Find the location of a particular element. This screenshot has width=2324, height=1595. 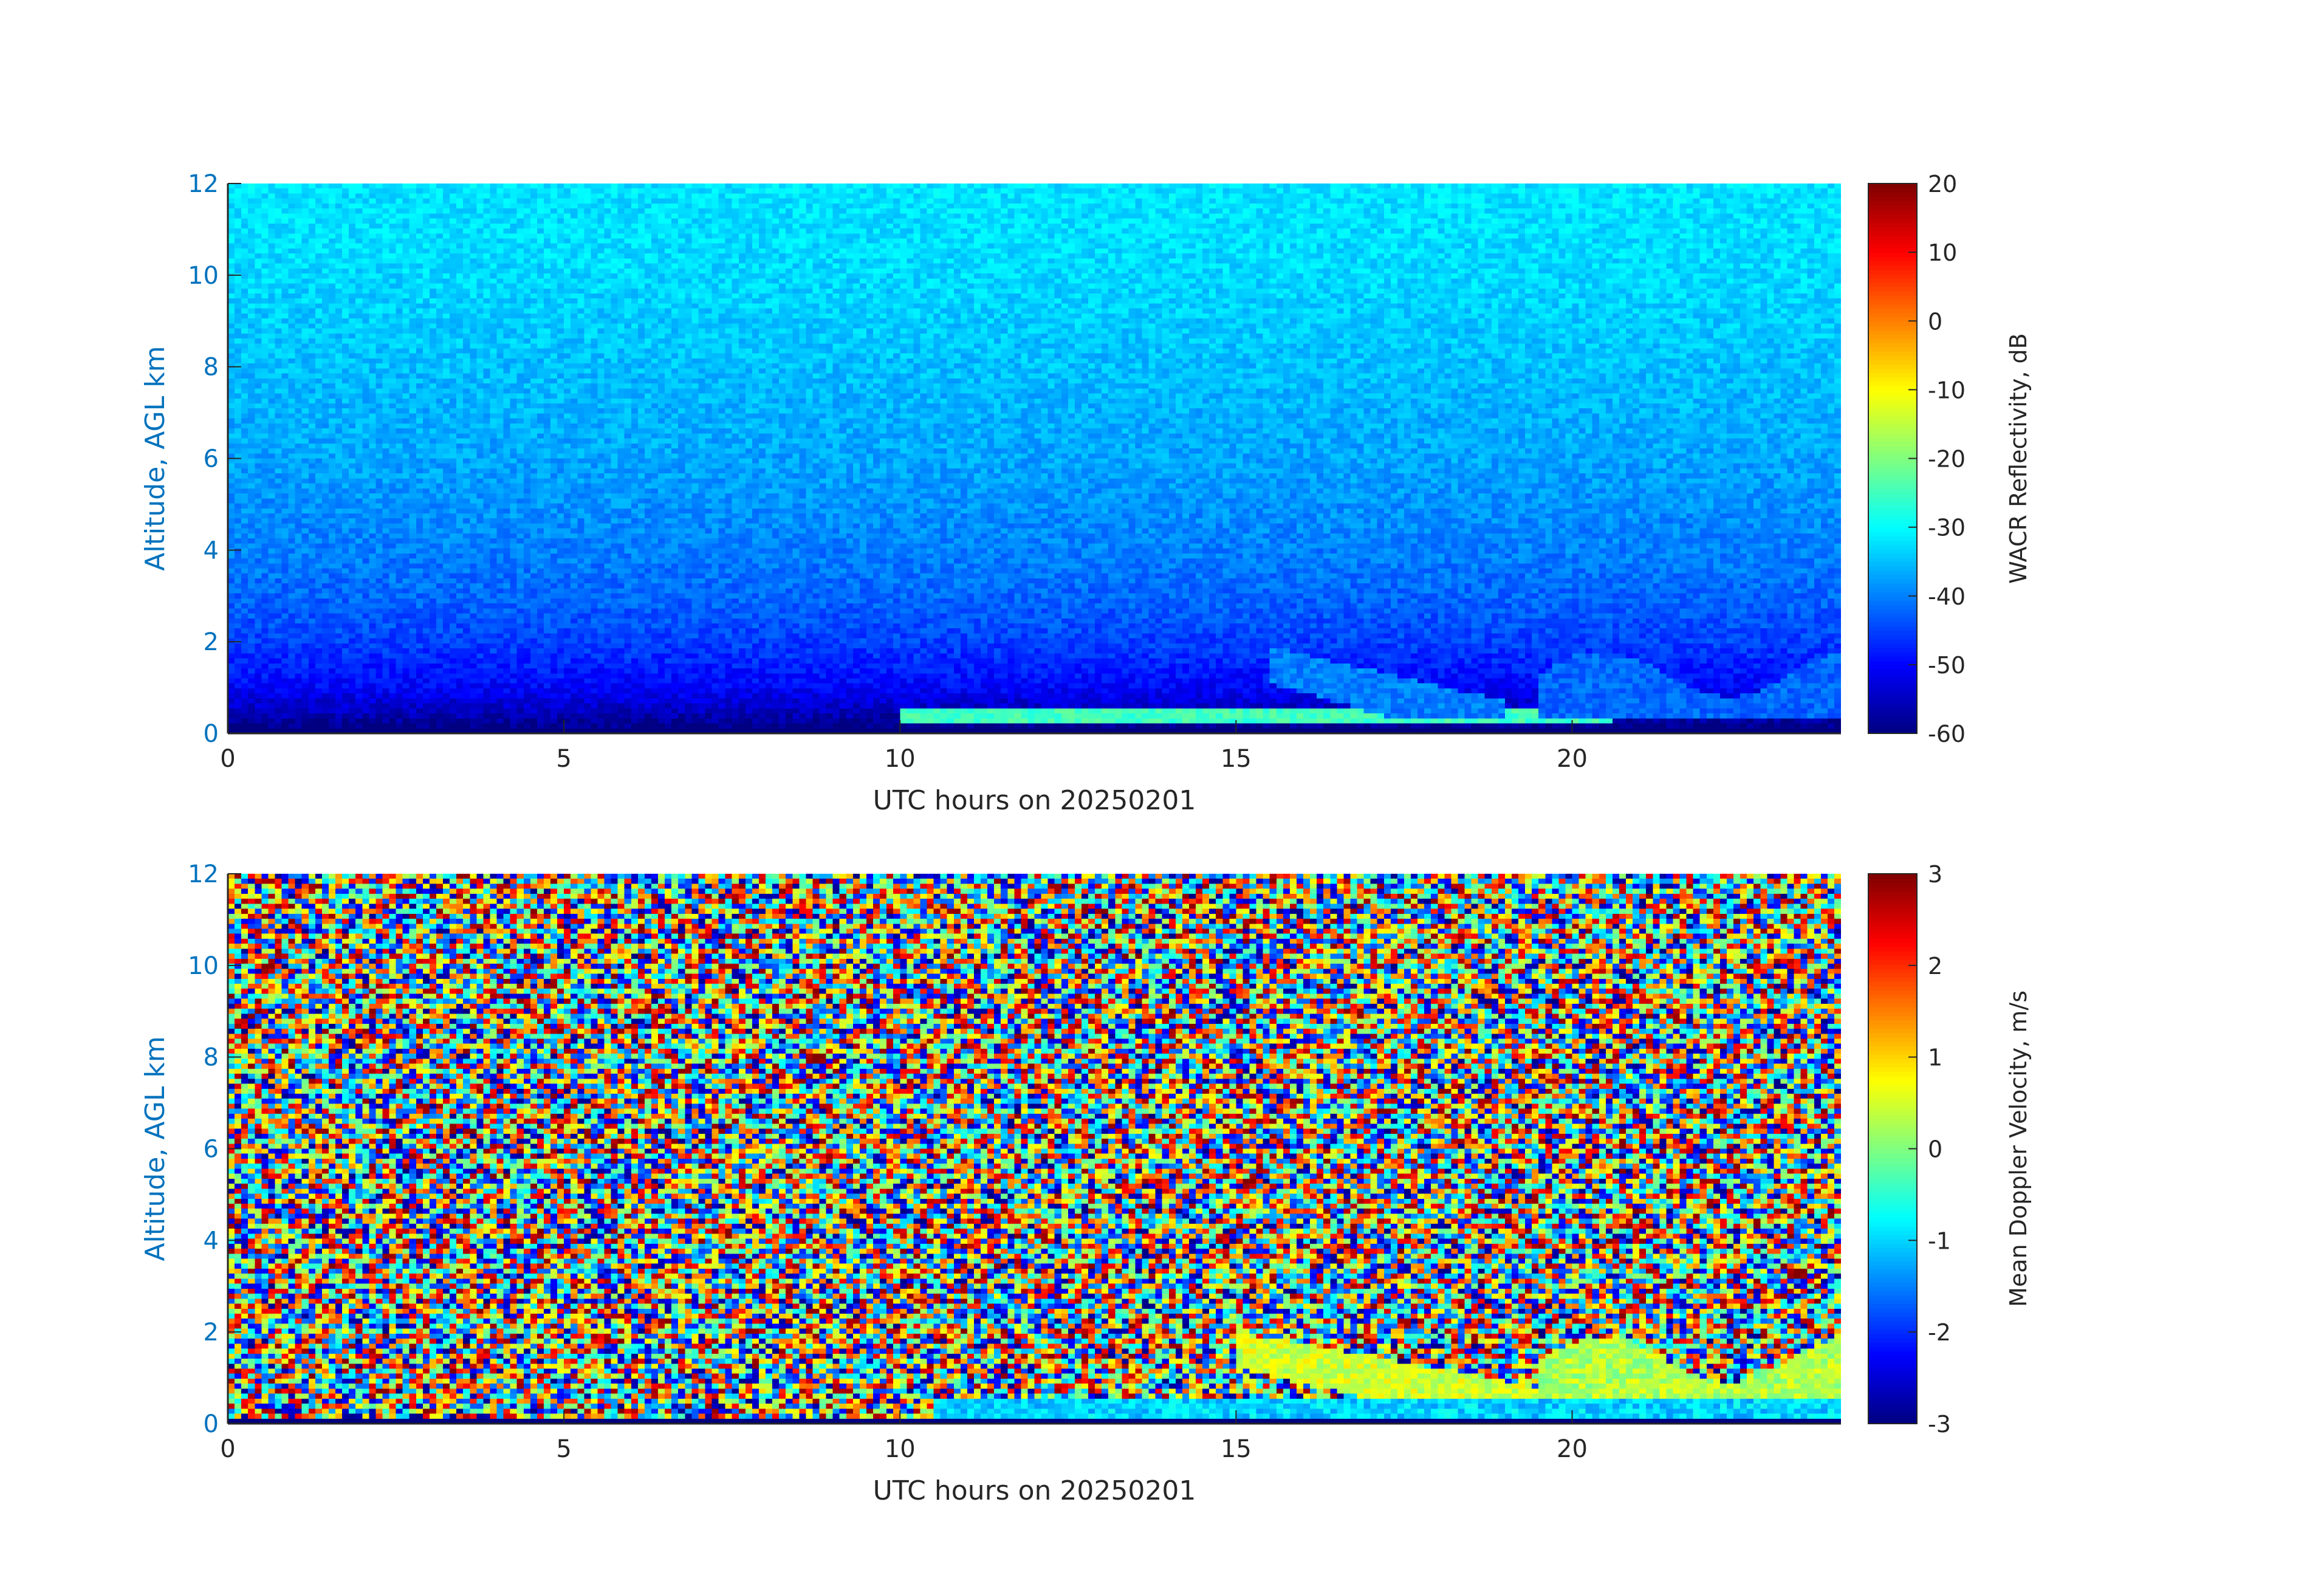

colorbar-tick-label: 20 is located at coordinates (1943, 184).